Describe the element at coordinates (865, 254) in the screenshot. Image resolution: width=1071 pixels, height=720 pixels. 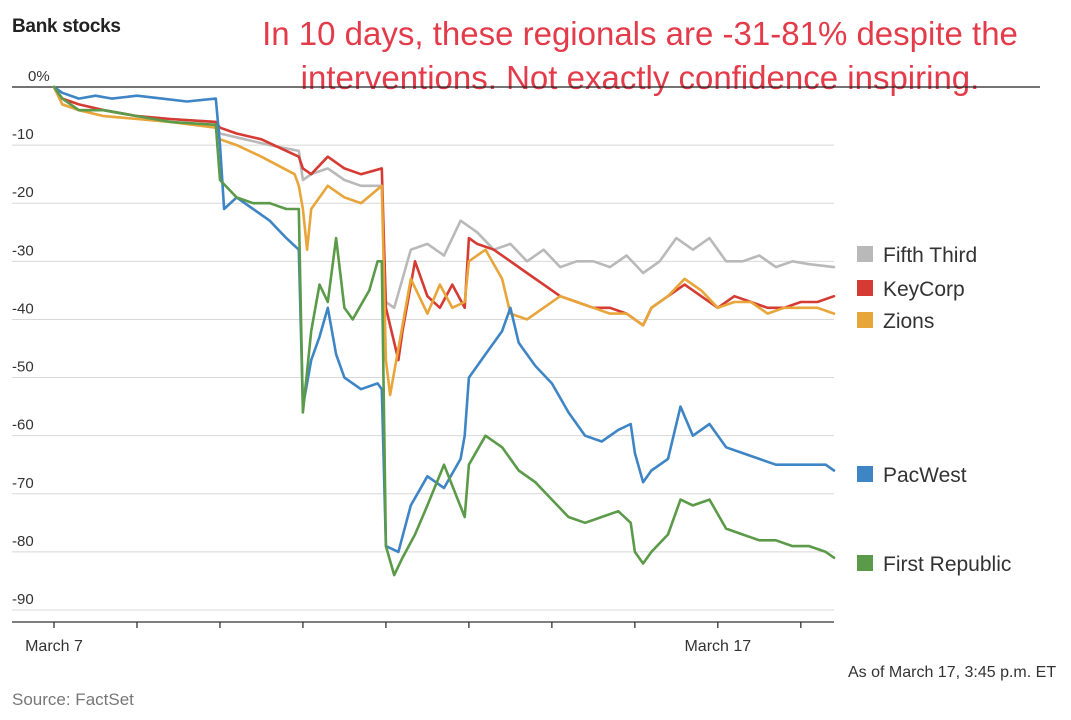
I see `legend-swatch-fifth-third` at that location.